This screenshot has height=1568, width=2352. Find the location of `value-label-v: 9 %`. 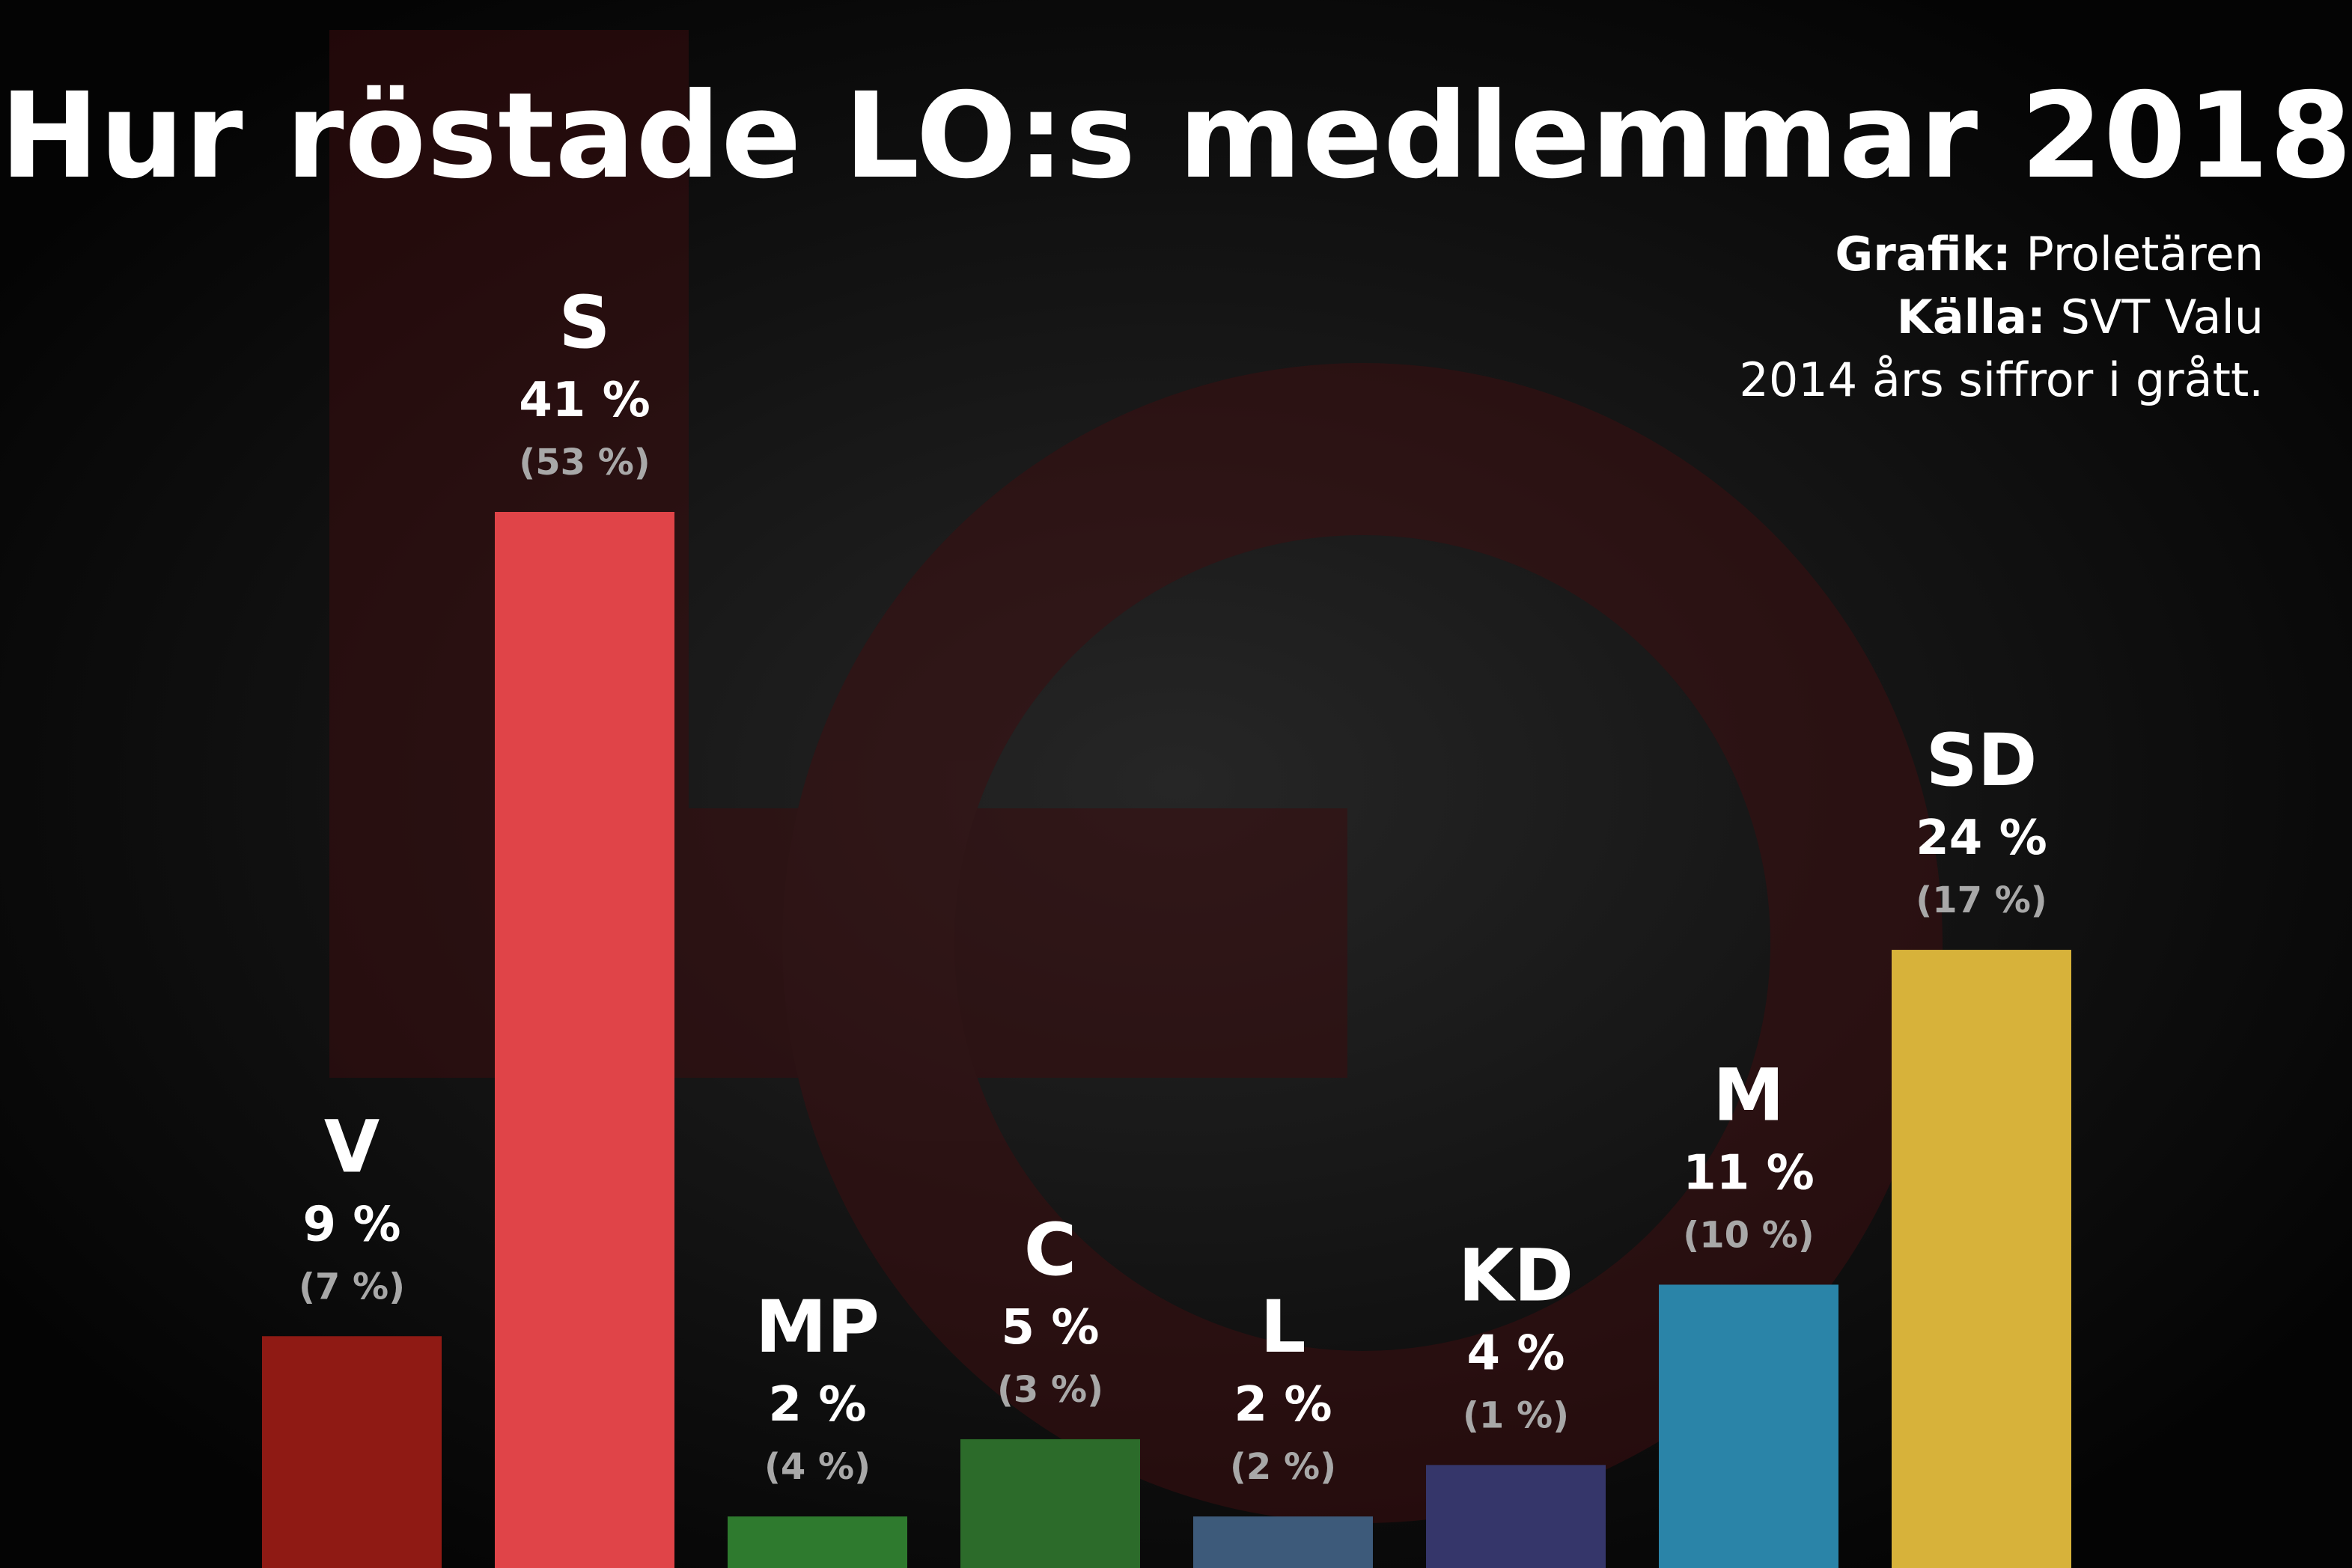

value-label-v: 9 % is located at coordinates (352, 1224).